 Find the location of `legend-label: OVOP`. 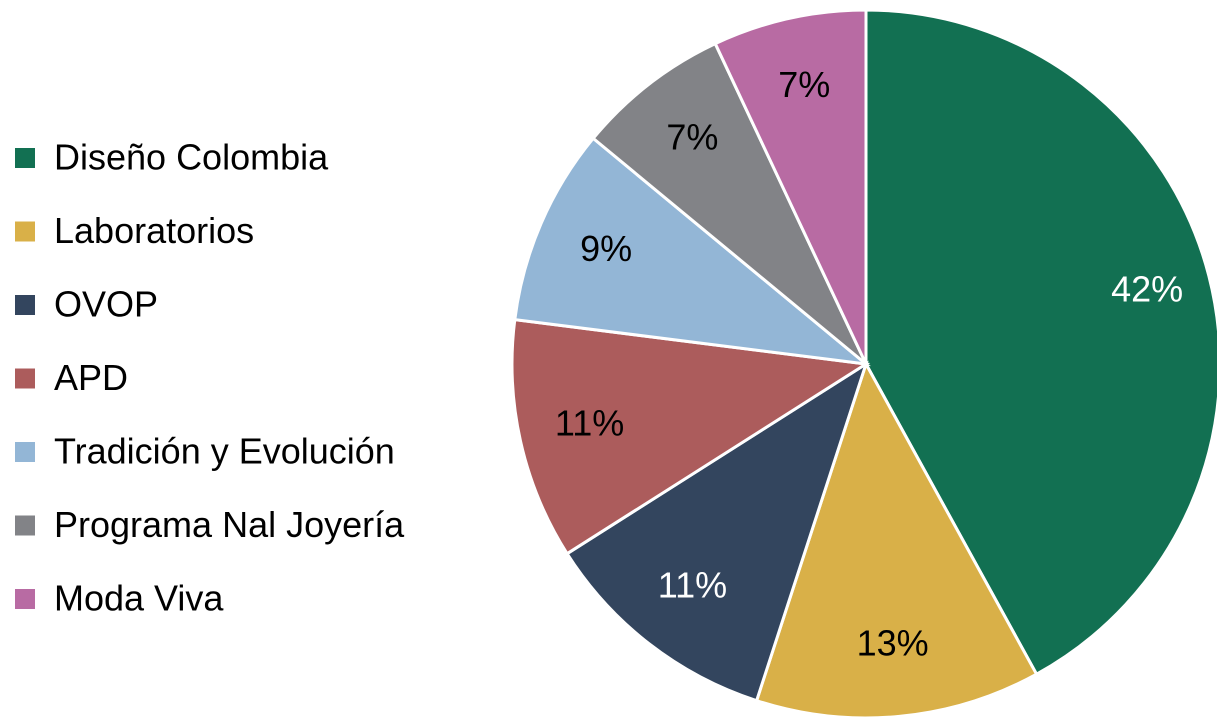

legend-label: OVOP is located at coordinates (106, 304).